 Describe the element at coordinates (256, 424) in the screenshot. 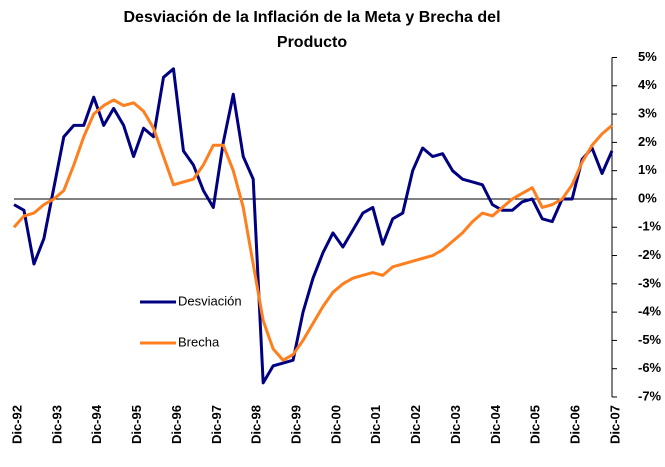

I see `x-tick-label: Dic-98` at that location.